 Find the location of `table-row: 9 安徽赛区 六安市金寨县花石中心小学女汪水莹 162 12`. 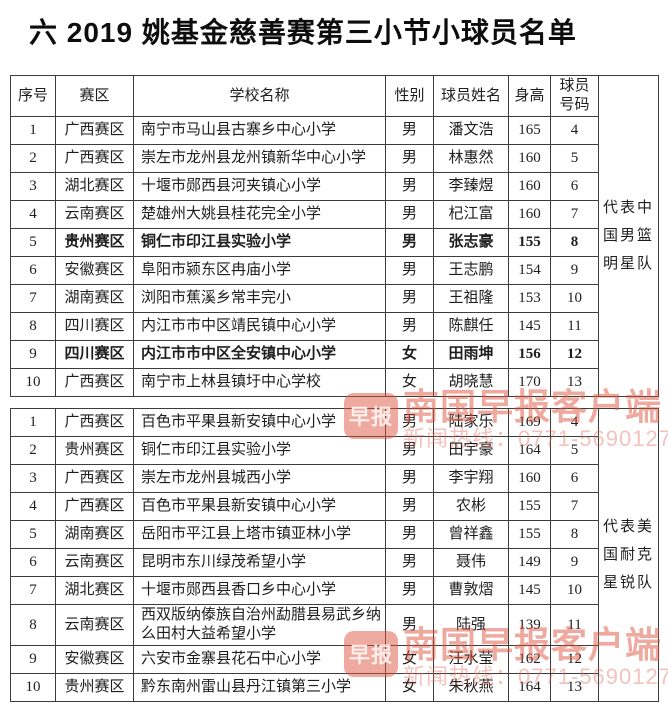

table-row: 9 安徽赛区 六安市金寨县花石中心小学女汪水莹 162 12 is located at coordinates (334, 659).